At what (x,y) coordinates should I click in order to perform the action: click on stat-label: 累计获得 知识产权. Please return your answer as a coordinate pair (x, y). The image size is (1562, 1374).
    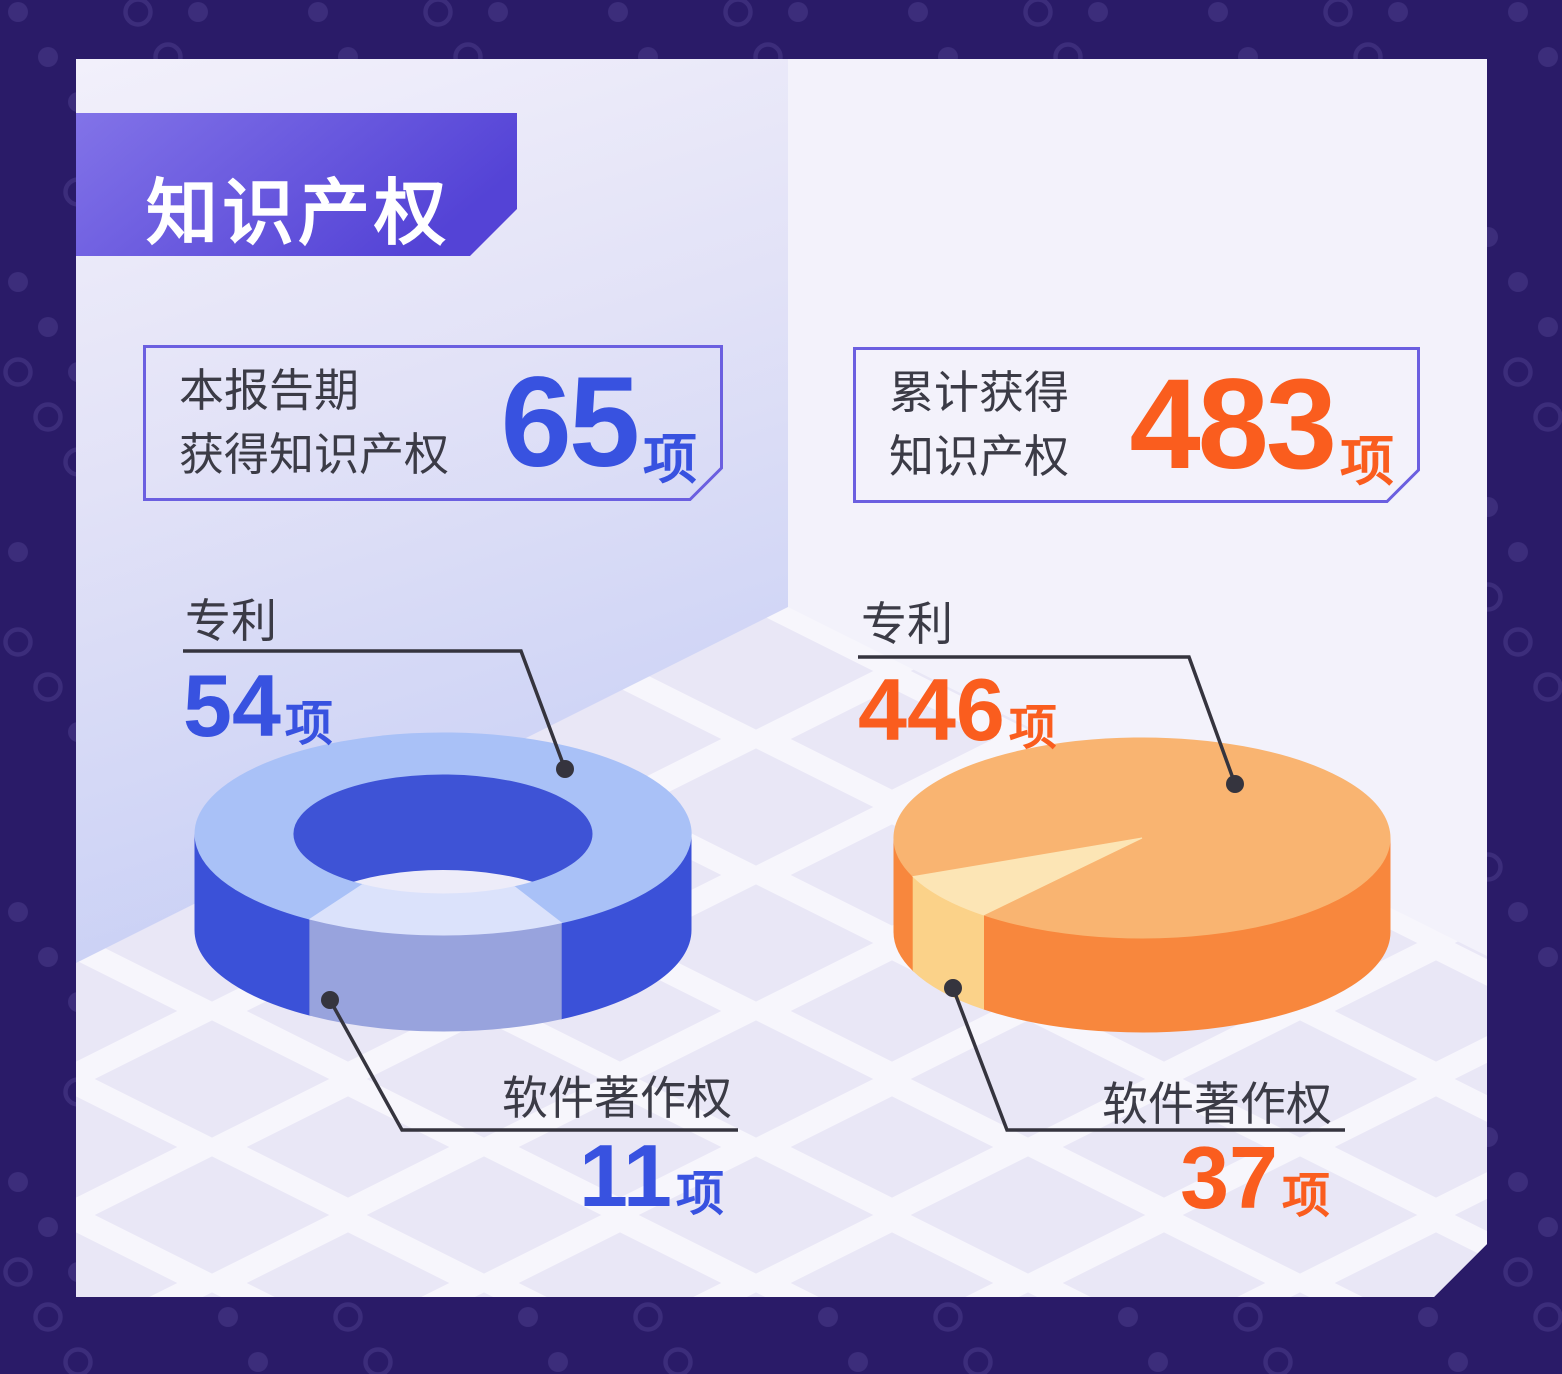
    Looking at the image, I should click on (979, 425).